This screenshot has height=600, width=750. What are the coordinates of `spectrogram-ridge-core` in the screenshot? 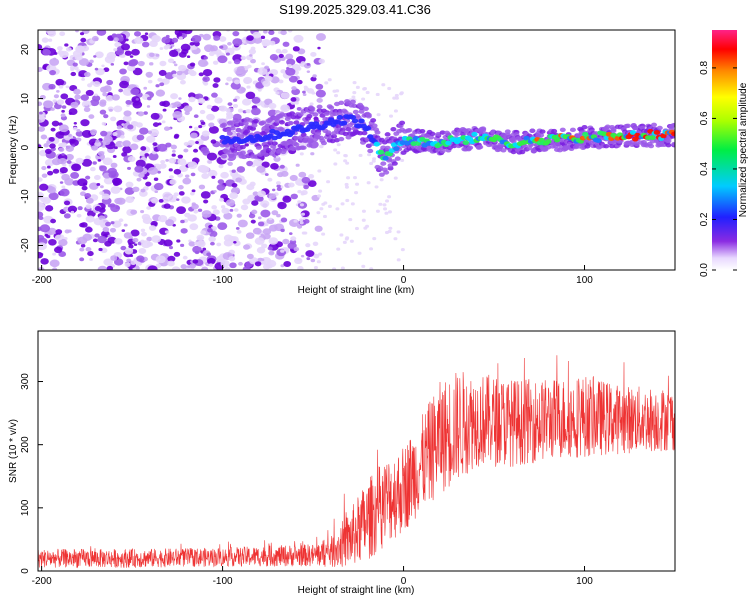 It's located at (474, 134).